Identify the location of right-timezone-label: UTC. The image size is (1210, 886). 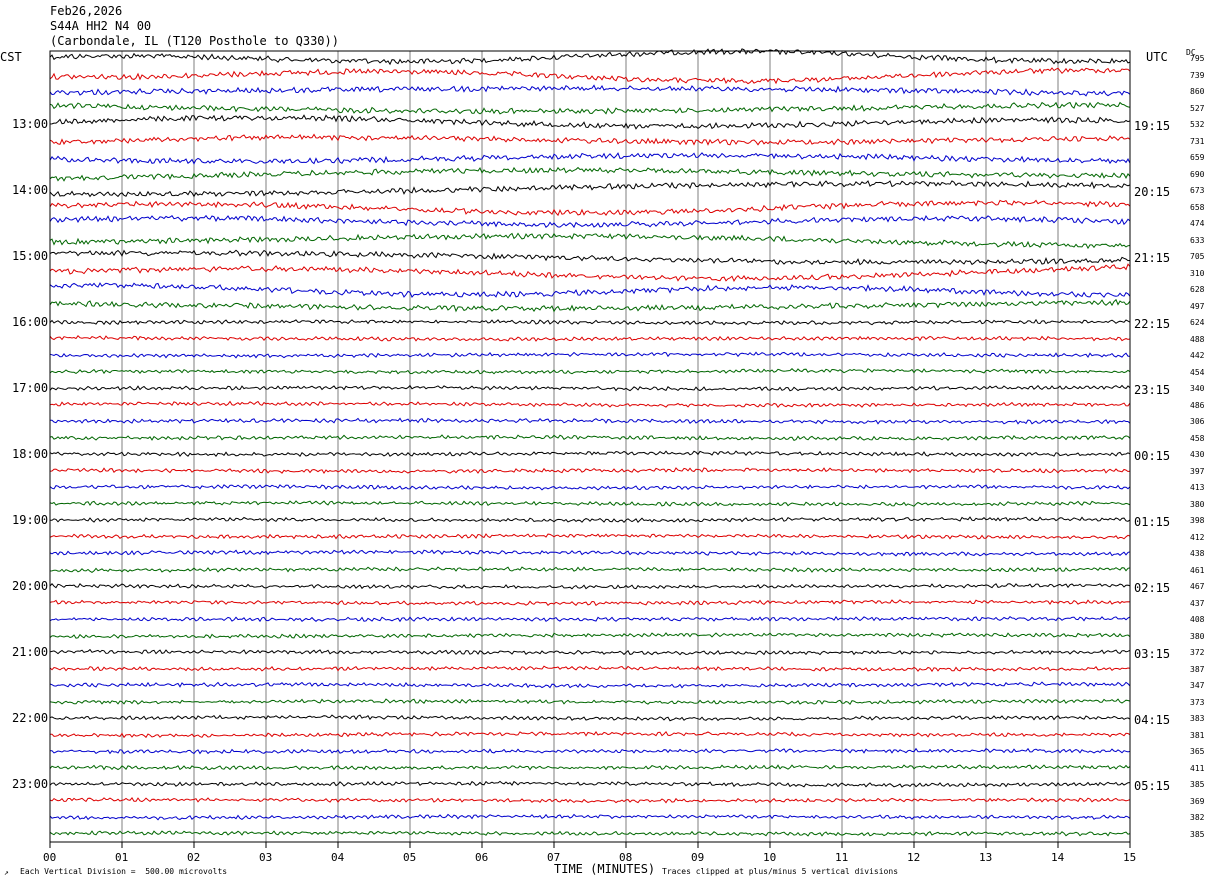
(1157, 57).